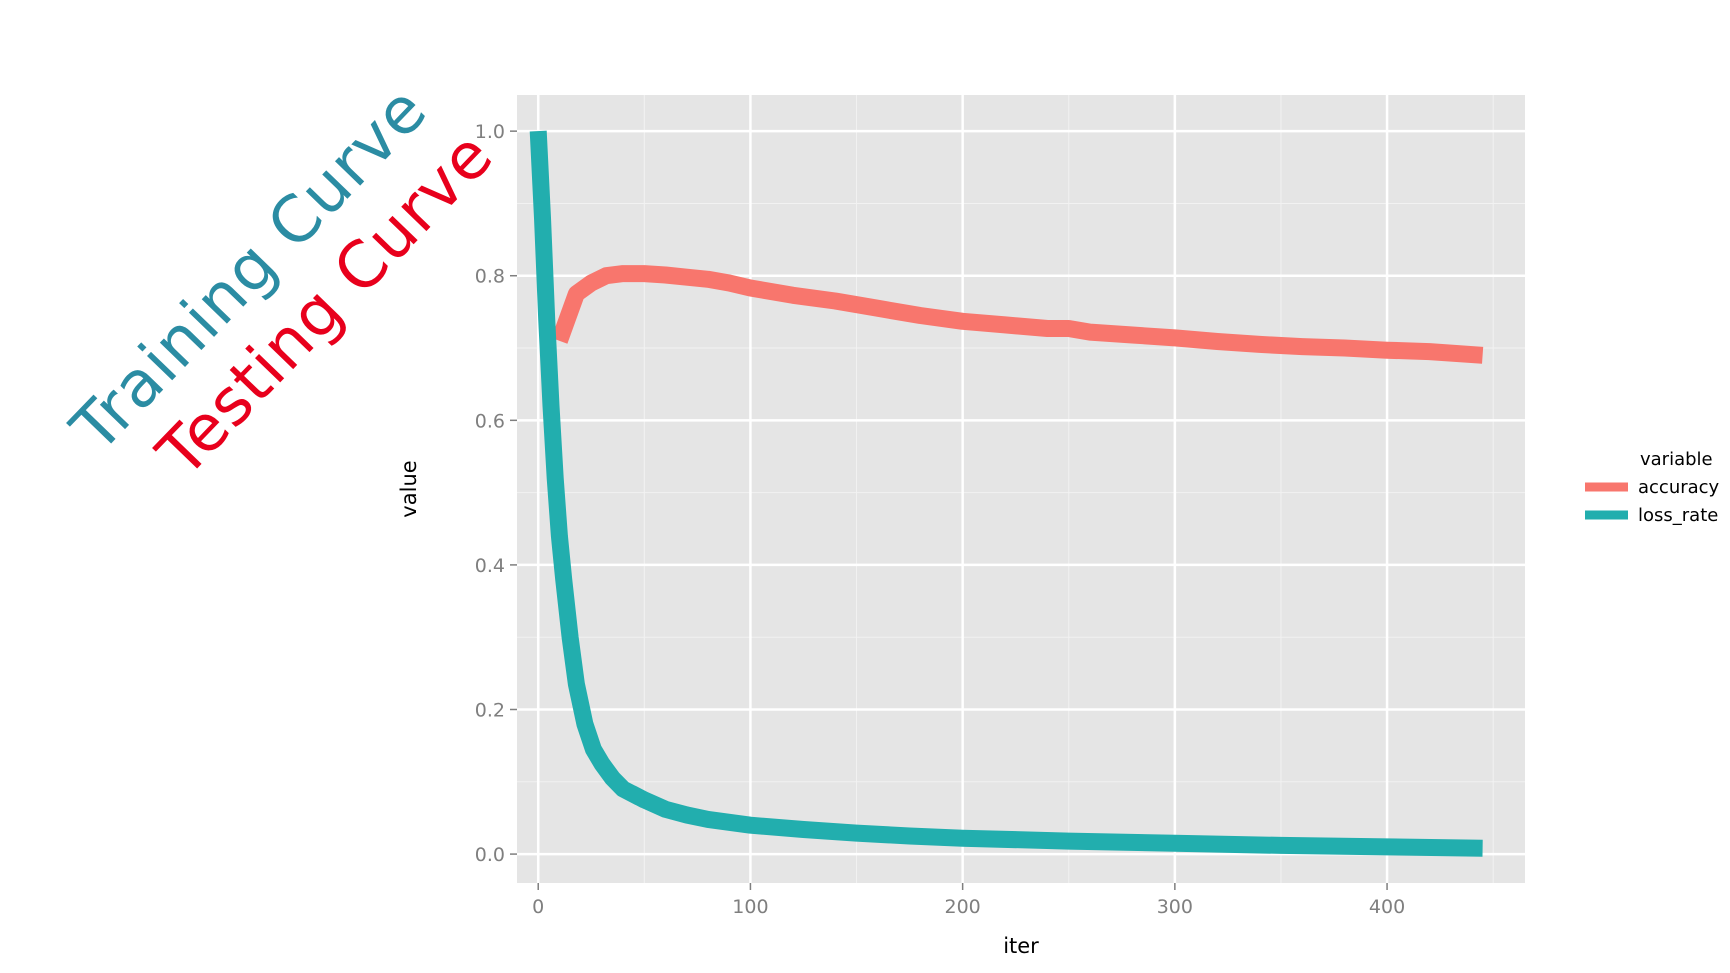 The height and width of the screenshot is (973, 1730). What do you see at coordinates (538, 907) in the screenshot?
I see `x-tick-label: 0` at bounding box center [538, 907].